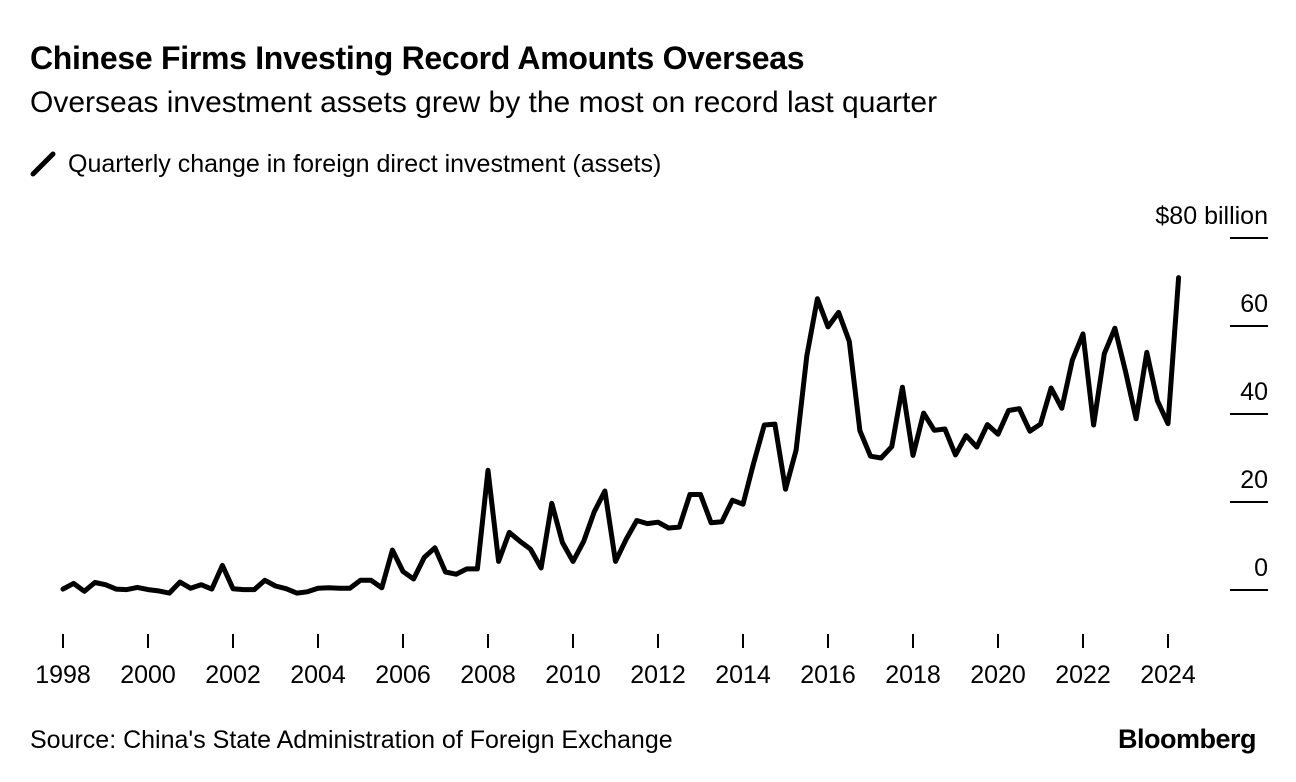 This screenshot has height=782, width=1296. I want to click on x-tick-label-2014: 2014, so click(743, 675).